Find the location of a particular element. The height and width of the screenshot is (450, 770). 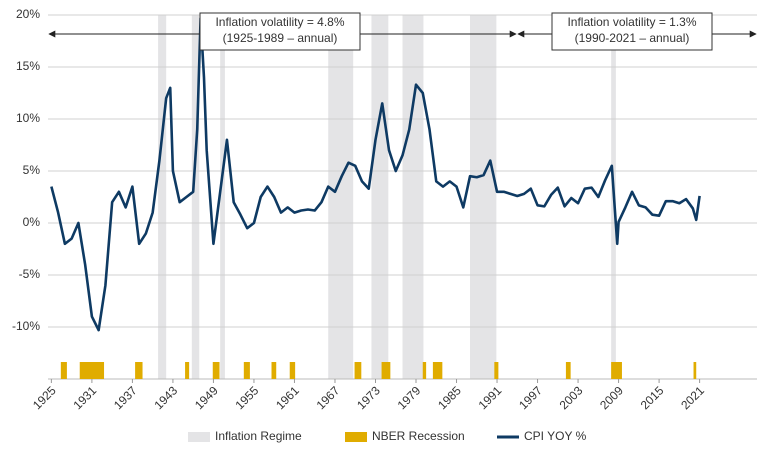

y-tick-label: -10% is located at coordinates (26, 326).